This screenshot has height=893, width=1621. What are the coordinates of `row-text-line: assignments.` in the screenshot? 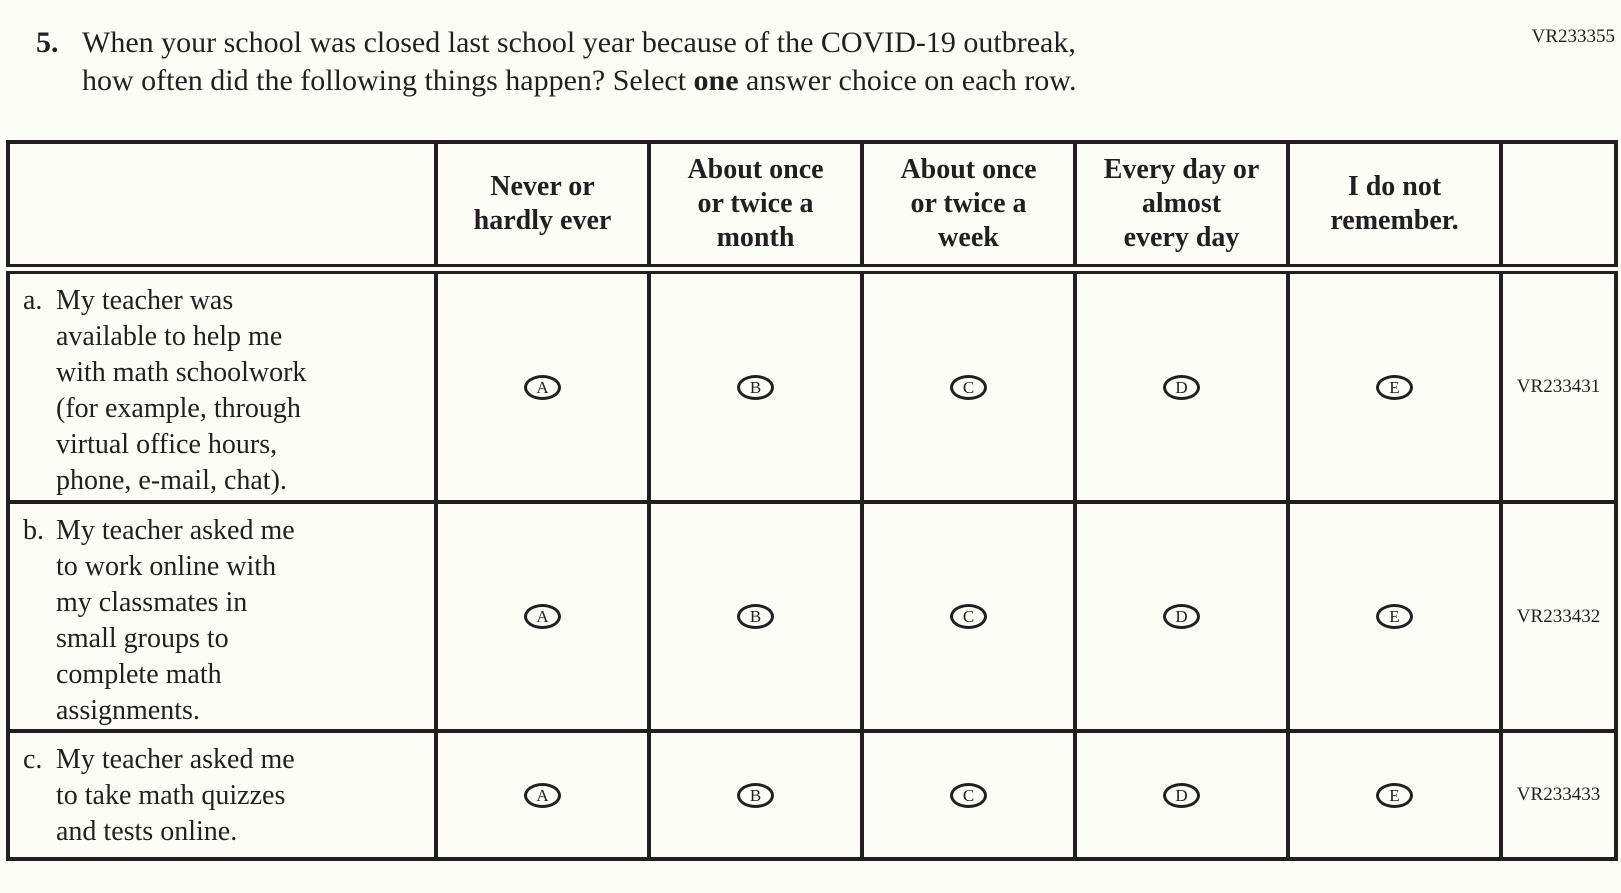 It's located at (128, 710).